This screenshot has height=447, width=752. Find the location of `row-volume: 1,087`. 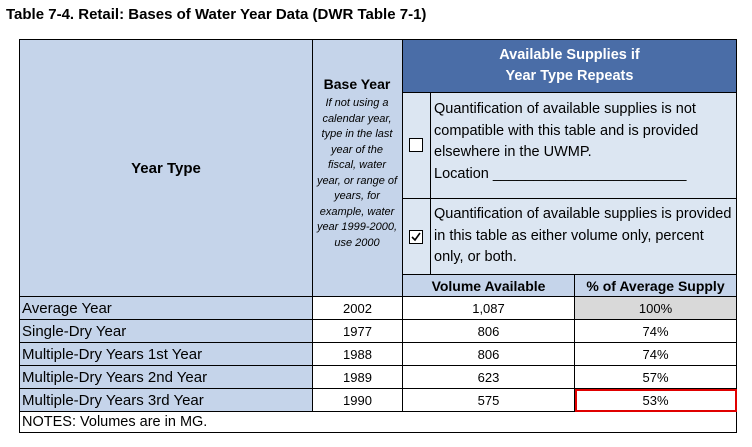

row-volume: 1,087 is located at coordinates (489, 308).